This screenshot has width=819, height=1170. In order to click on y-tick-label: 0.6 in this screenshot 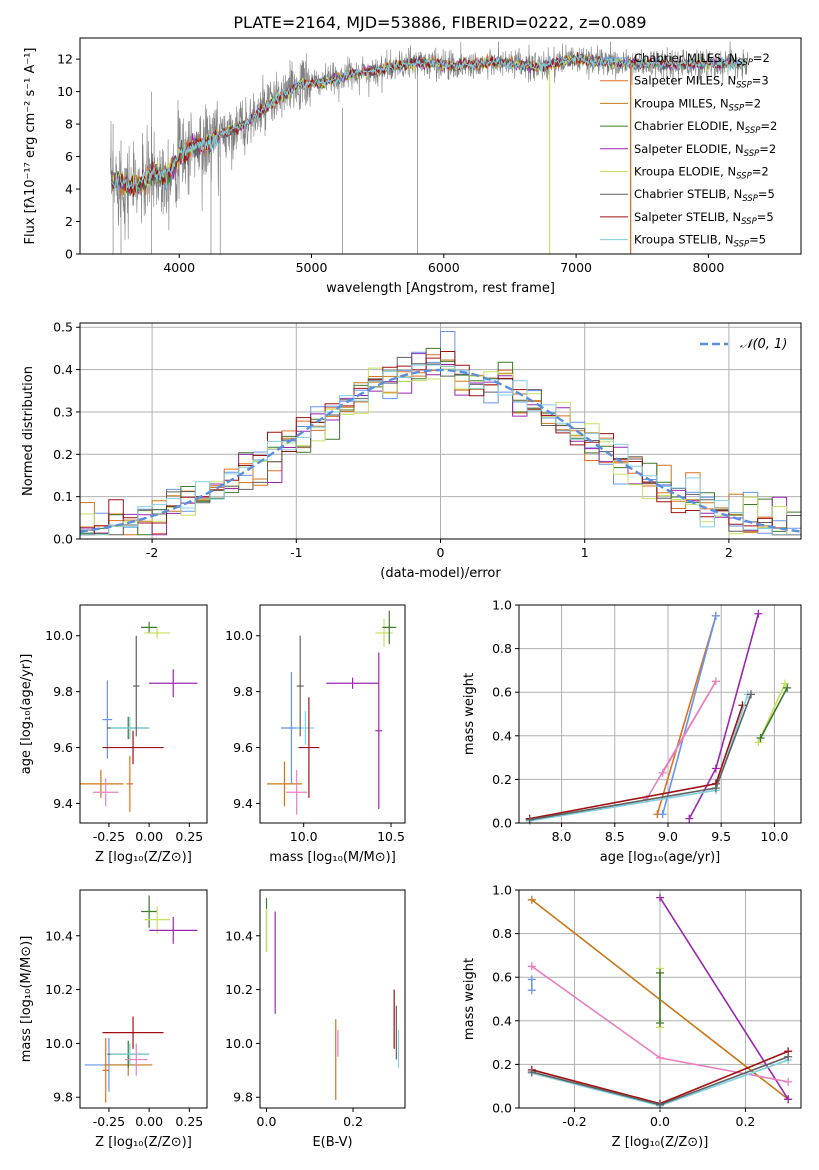, I will do `click(502, 692)`.